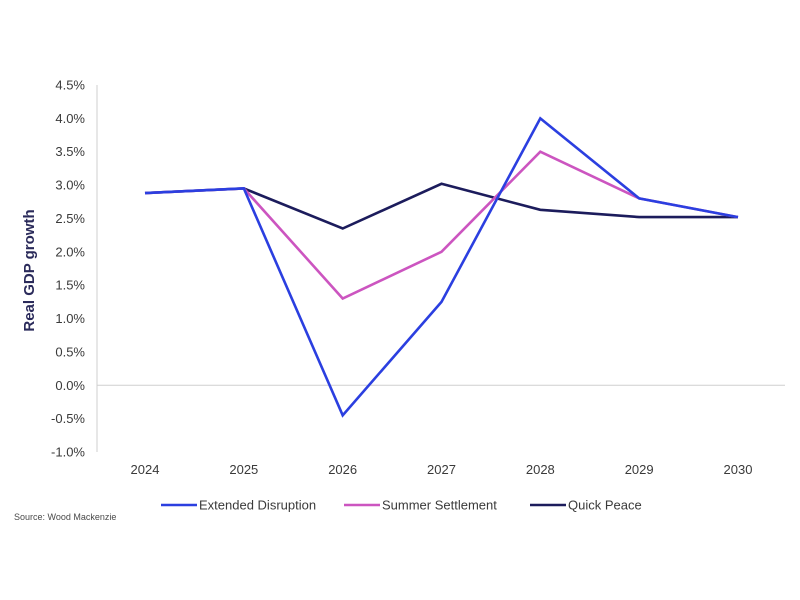 The width and height of the screenshot is (800, 600). I want to click on y-tick-label: 0.0%, so click(70, 385).